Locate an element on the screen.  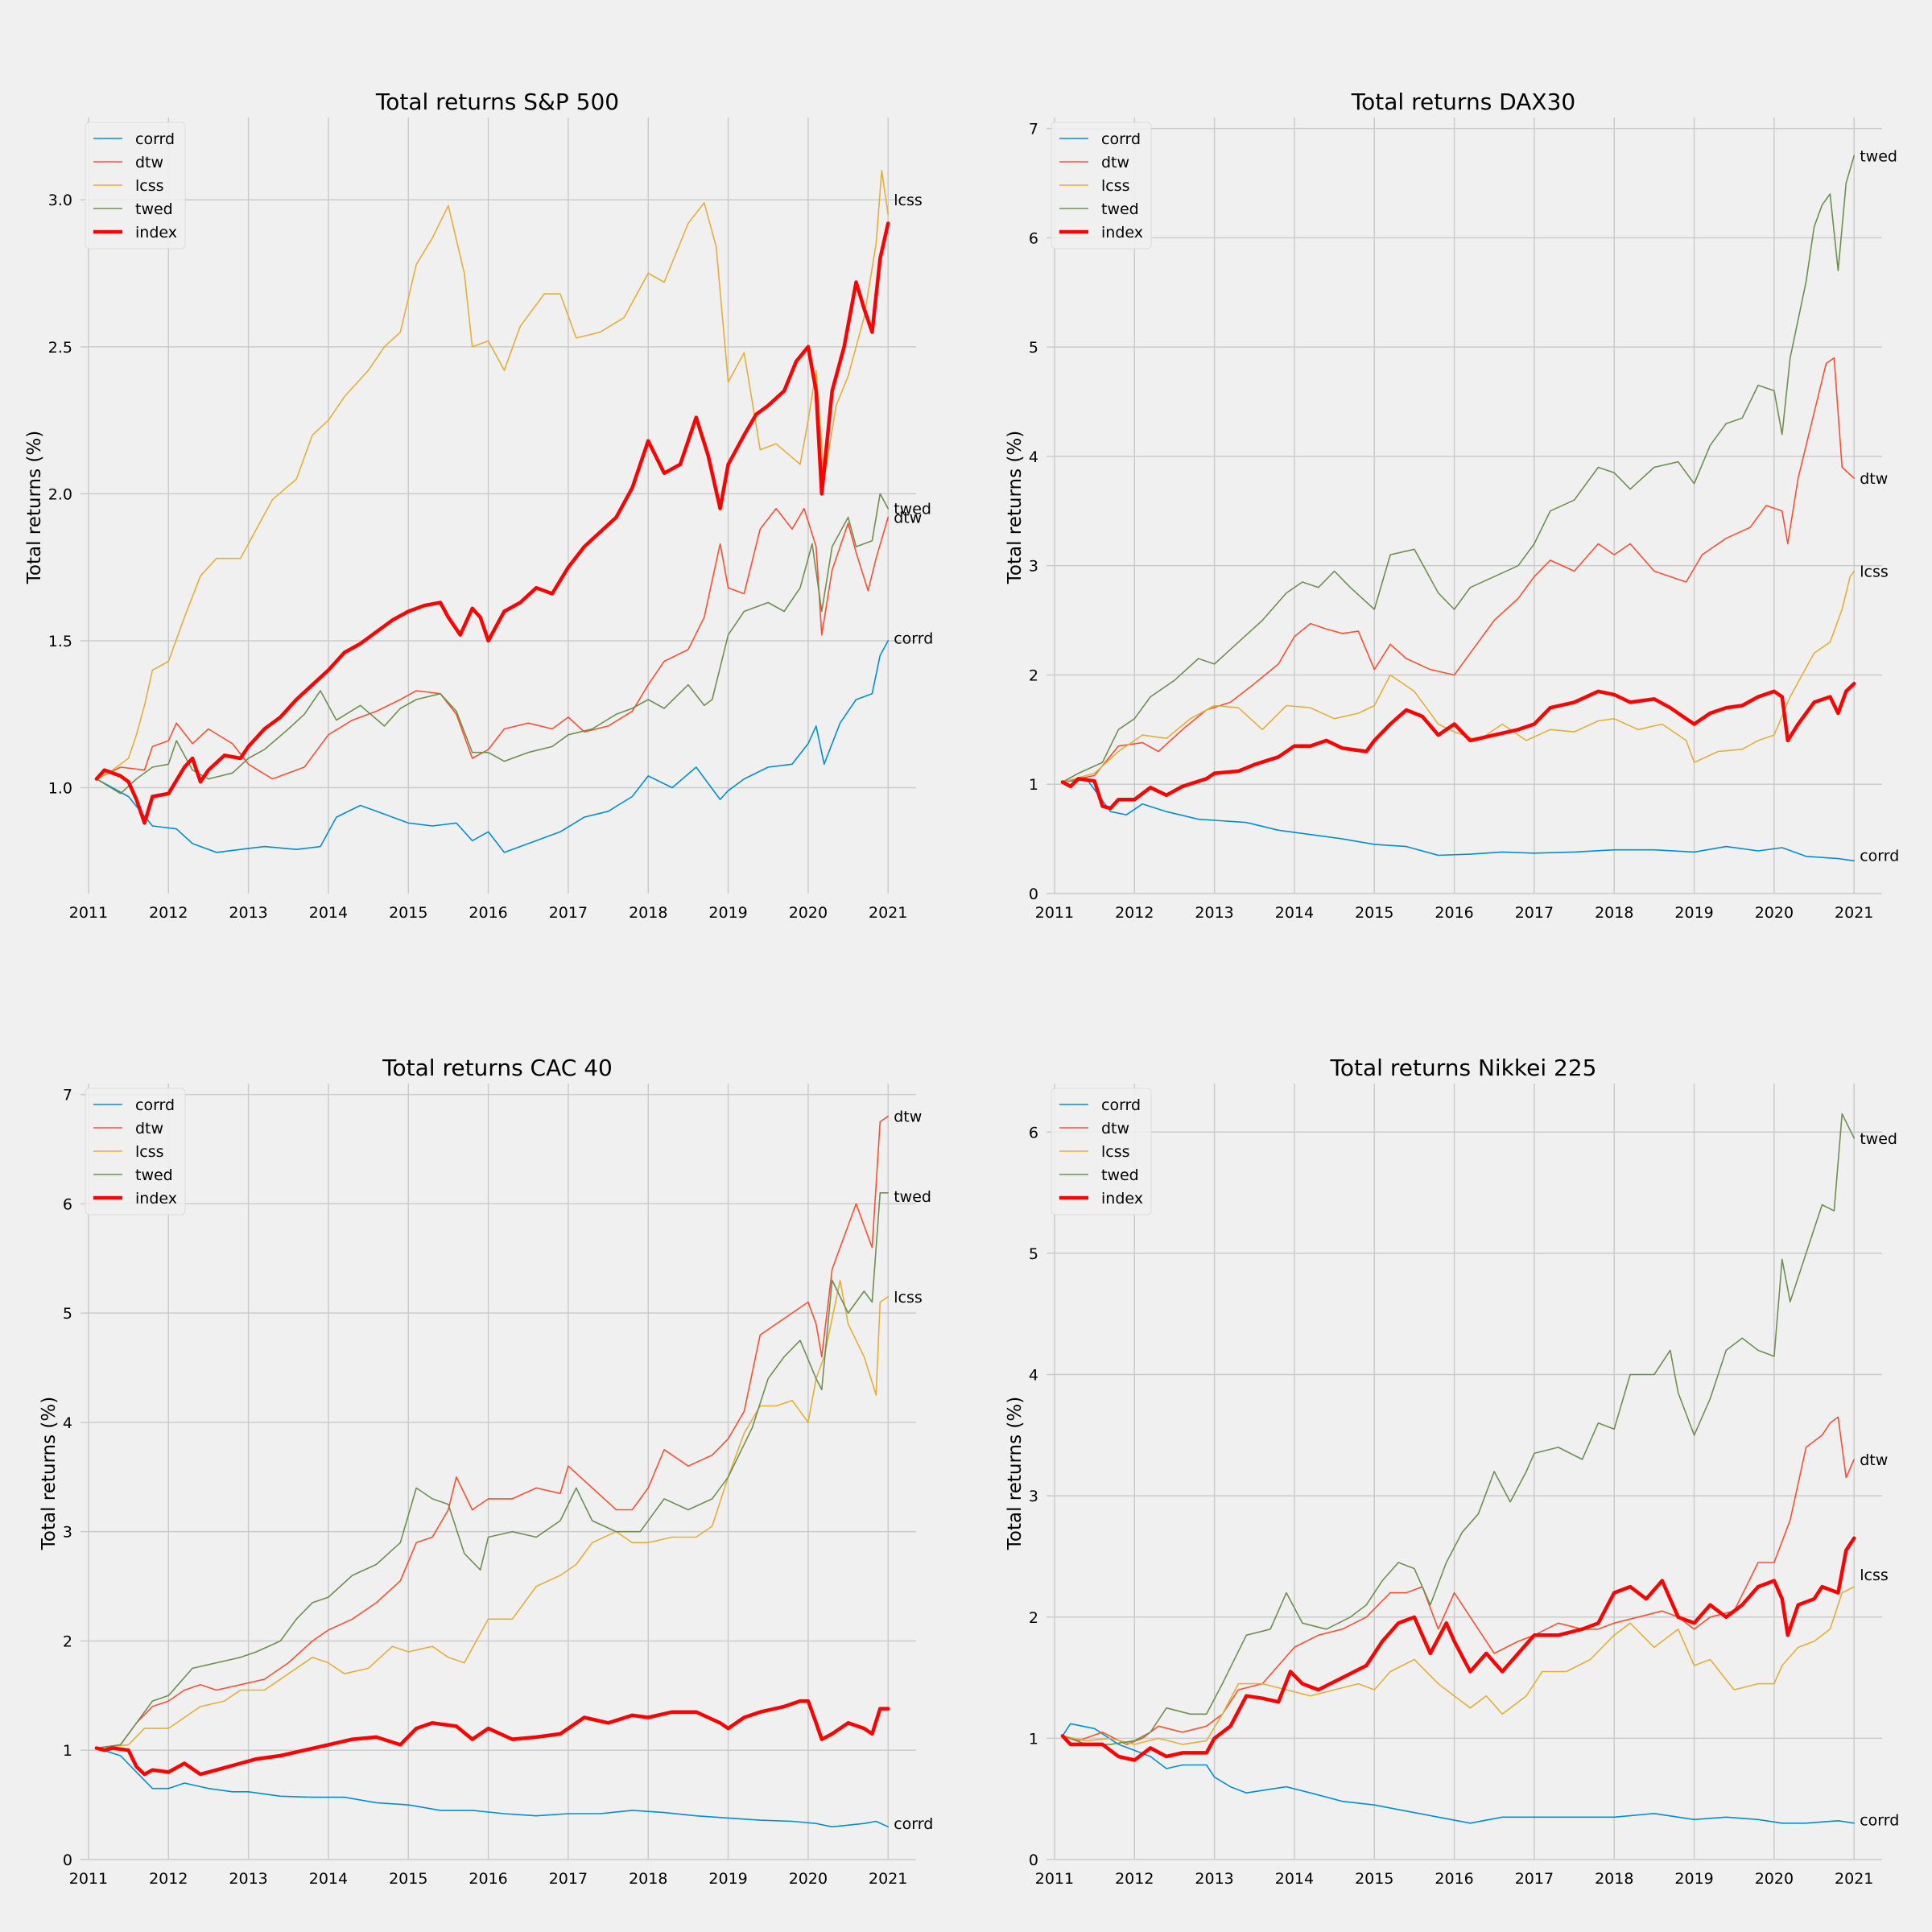
series-lines is located at coordinates (492, 511).